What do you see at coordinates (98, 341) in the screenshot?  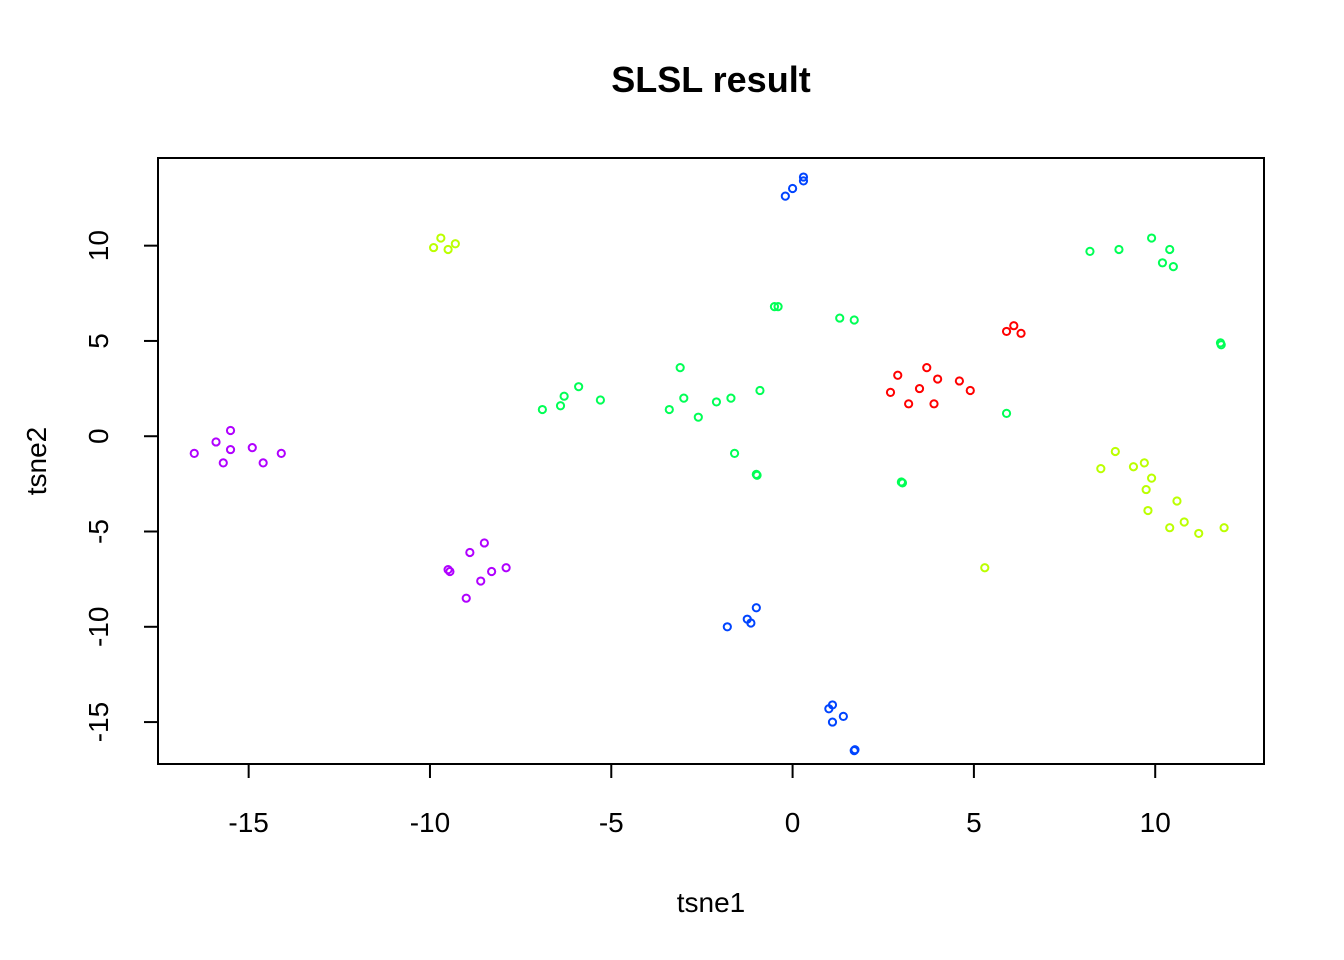 I see `y-tick-label: 5` at bounding box center [98, 341].